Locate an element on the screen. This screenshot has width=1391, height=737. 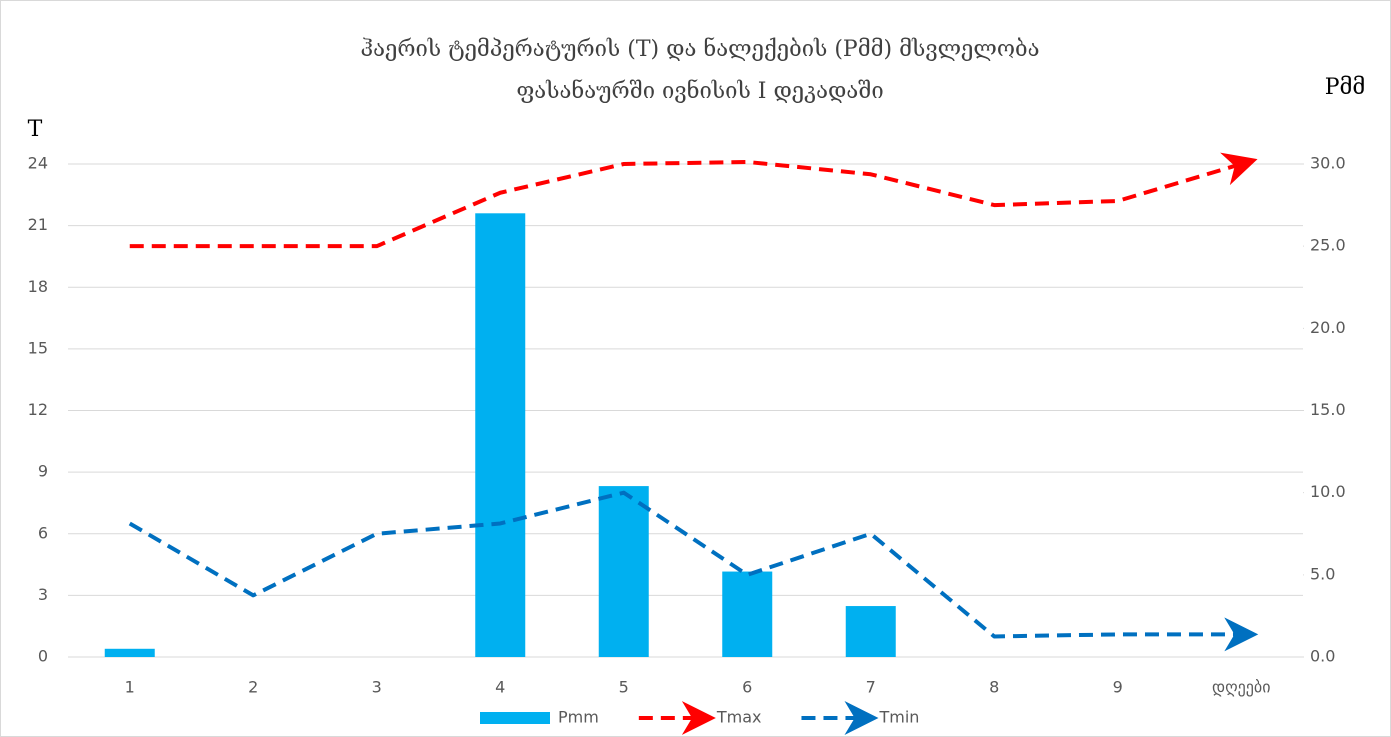
line-series is located at coordinates (693, 200).